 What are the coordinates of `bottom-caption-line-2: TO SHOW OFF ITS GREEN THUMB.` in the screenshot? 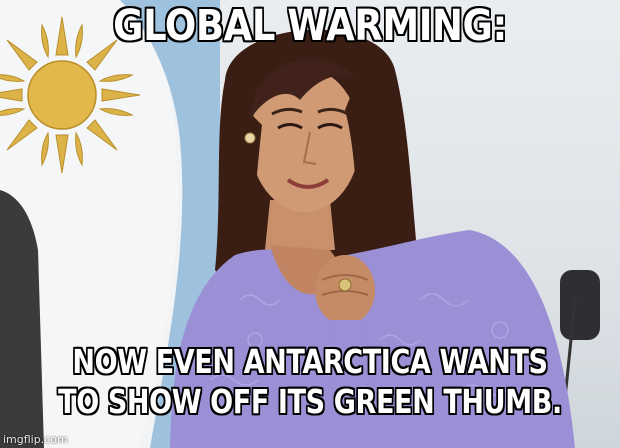 It's located at (310, 401).